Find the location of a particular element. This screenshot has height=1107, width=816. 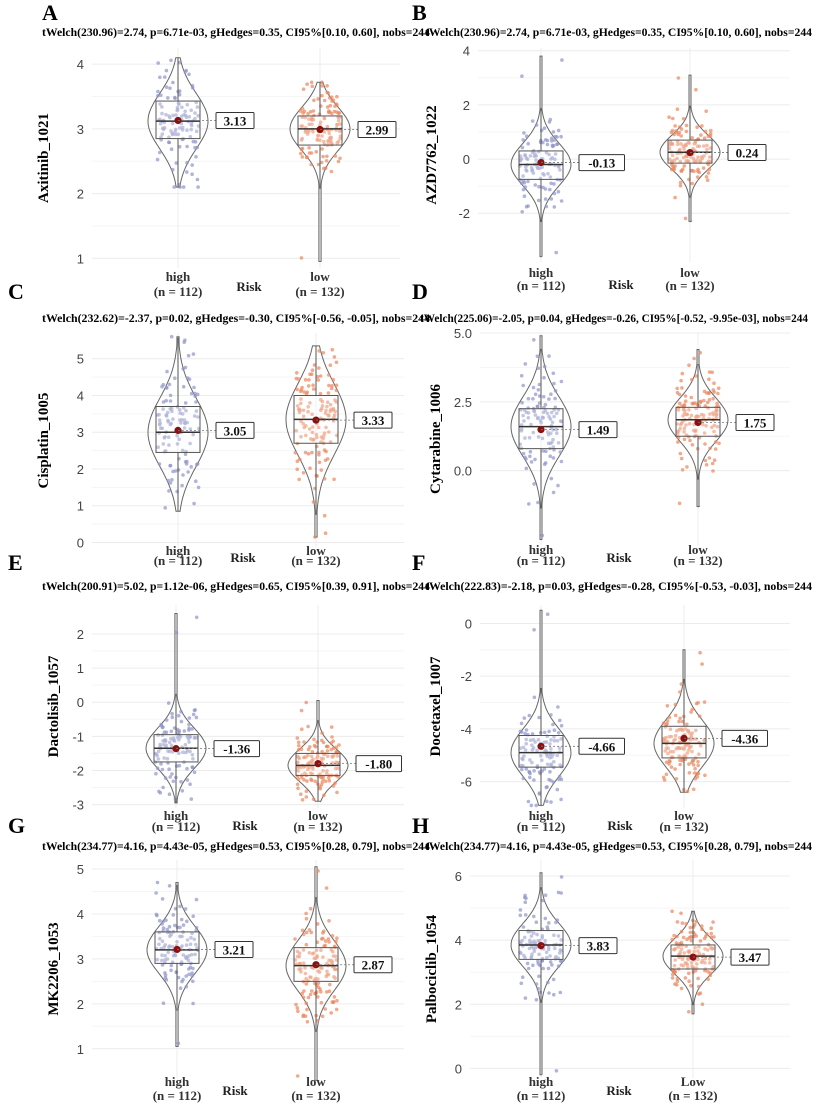

mean-label: 0.24 is located at coordinates (747, 153).